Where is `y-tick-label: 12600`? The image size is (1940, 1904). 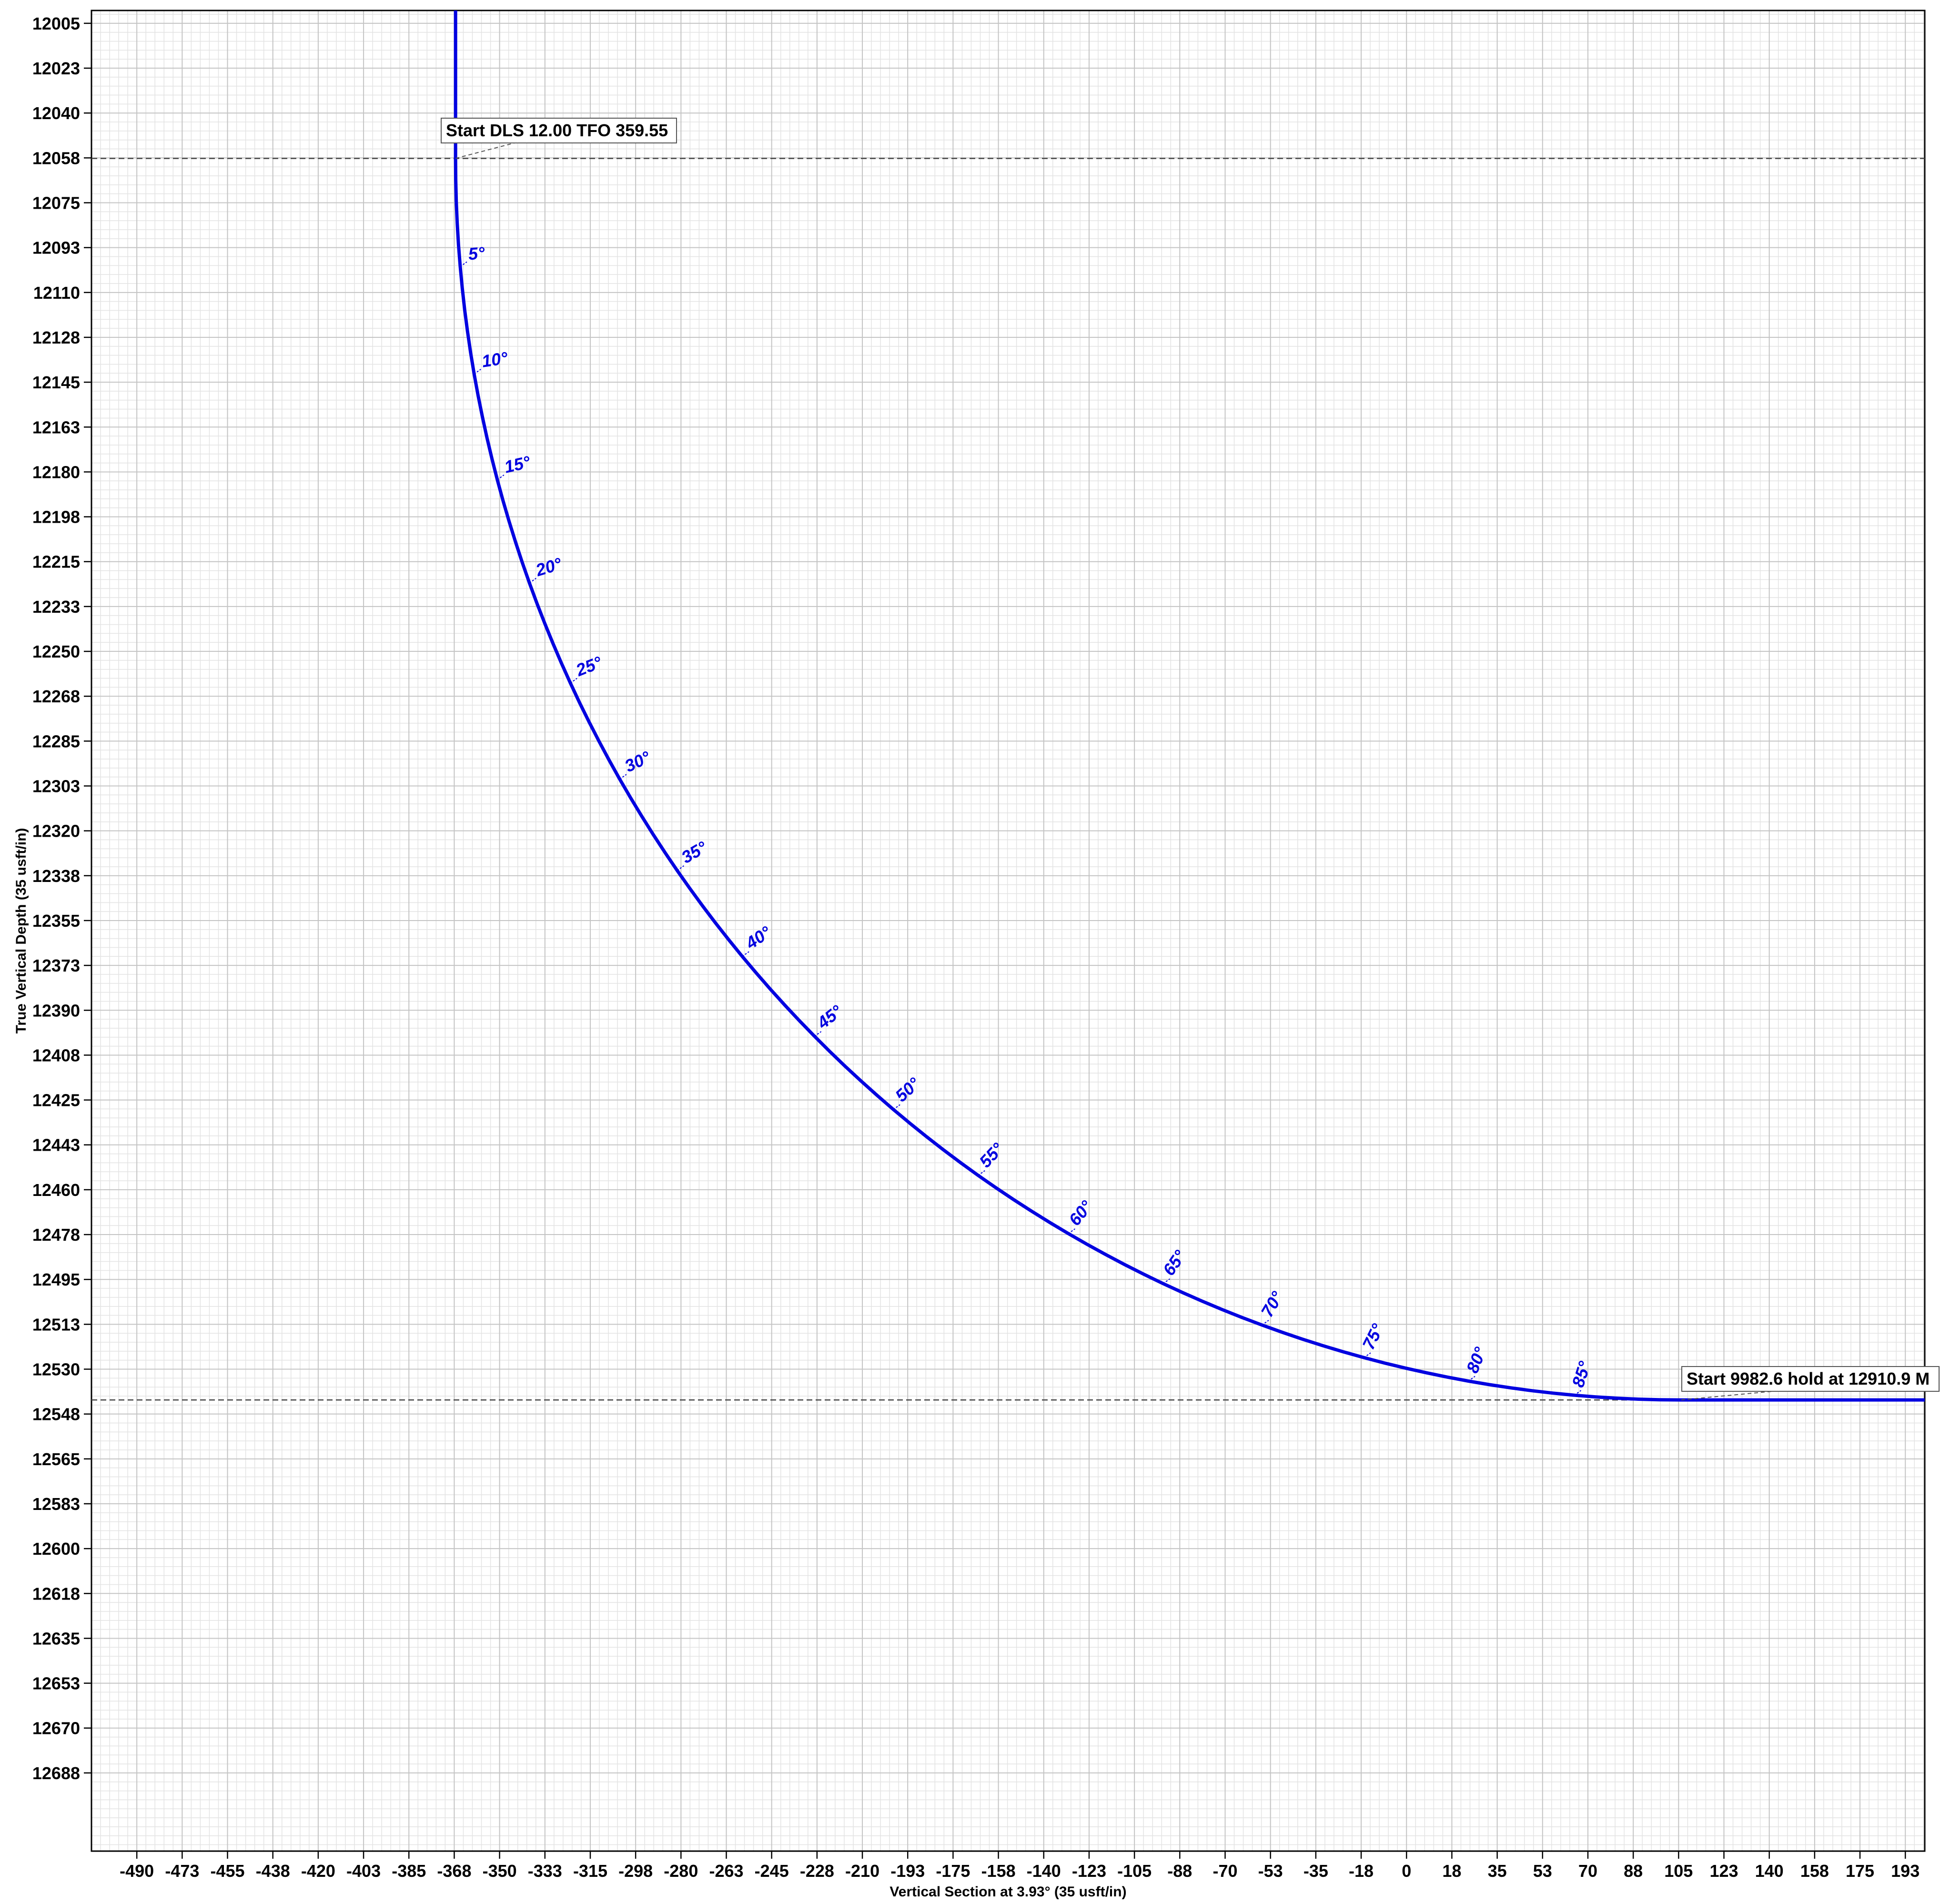
y-tick-label: 12600 is located at coordinates (56, 1549).